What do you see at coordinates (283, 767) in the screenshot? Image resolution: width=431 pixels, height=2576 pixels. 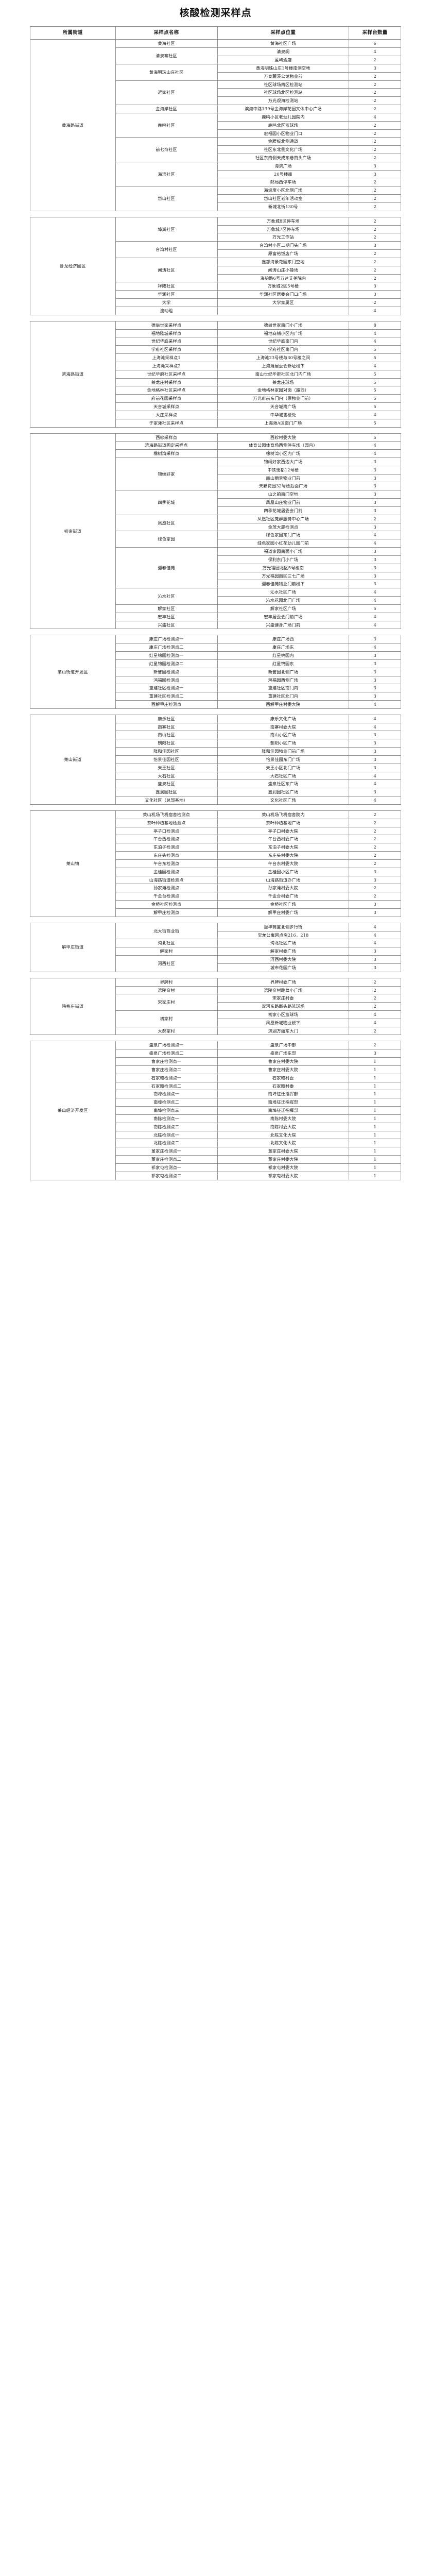 I see `cell-point-location: 天王小区北门广场` at bounding box center [283, 767].